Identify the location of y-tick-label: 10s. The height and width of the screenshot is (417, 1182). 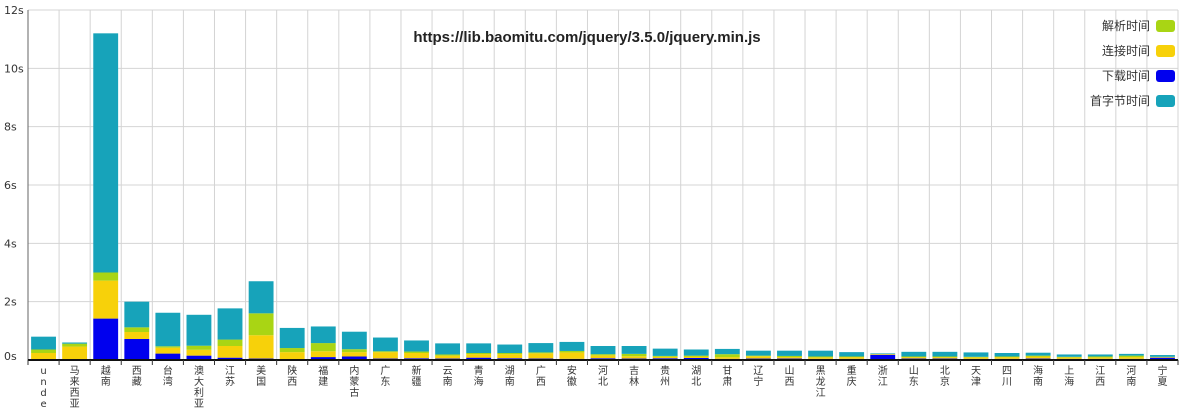
(14, 68).